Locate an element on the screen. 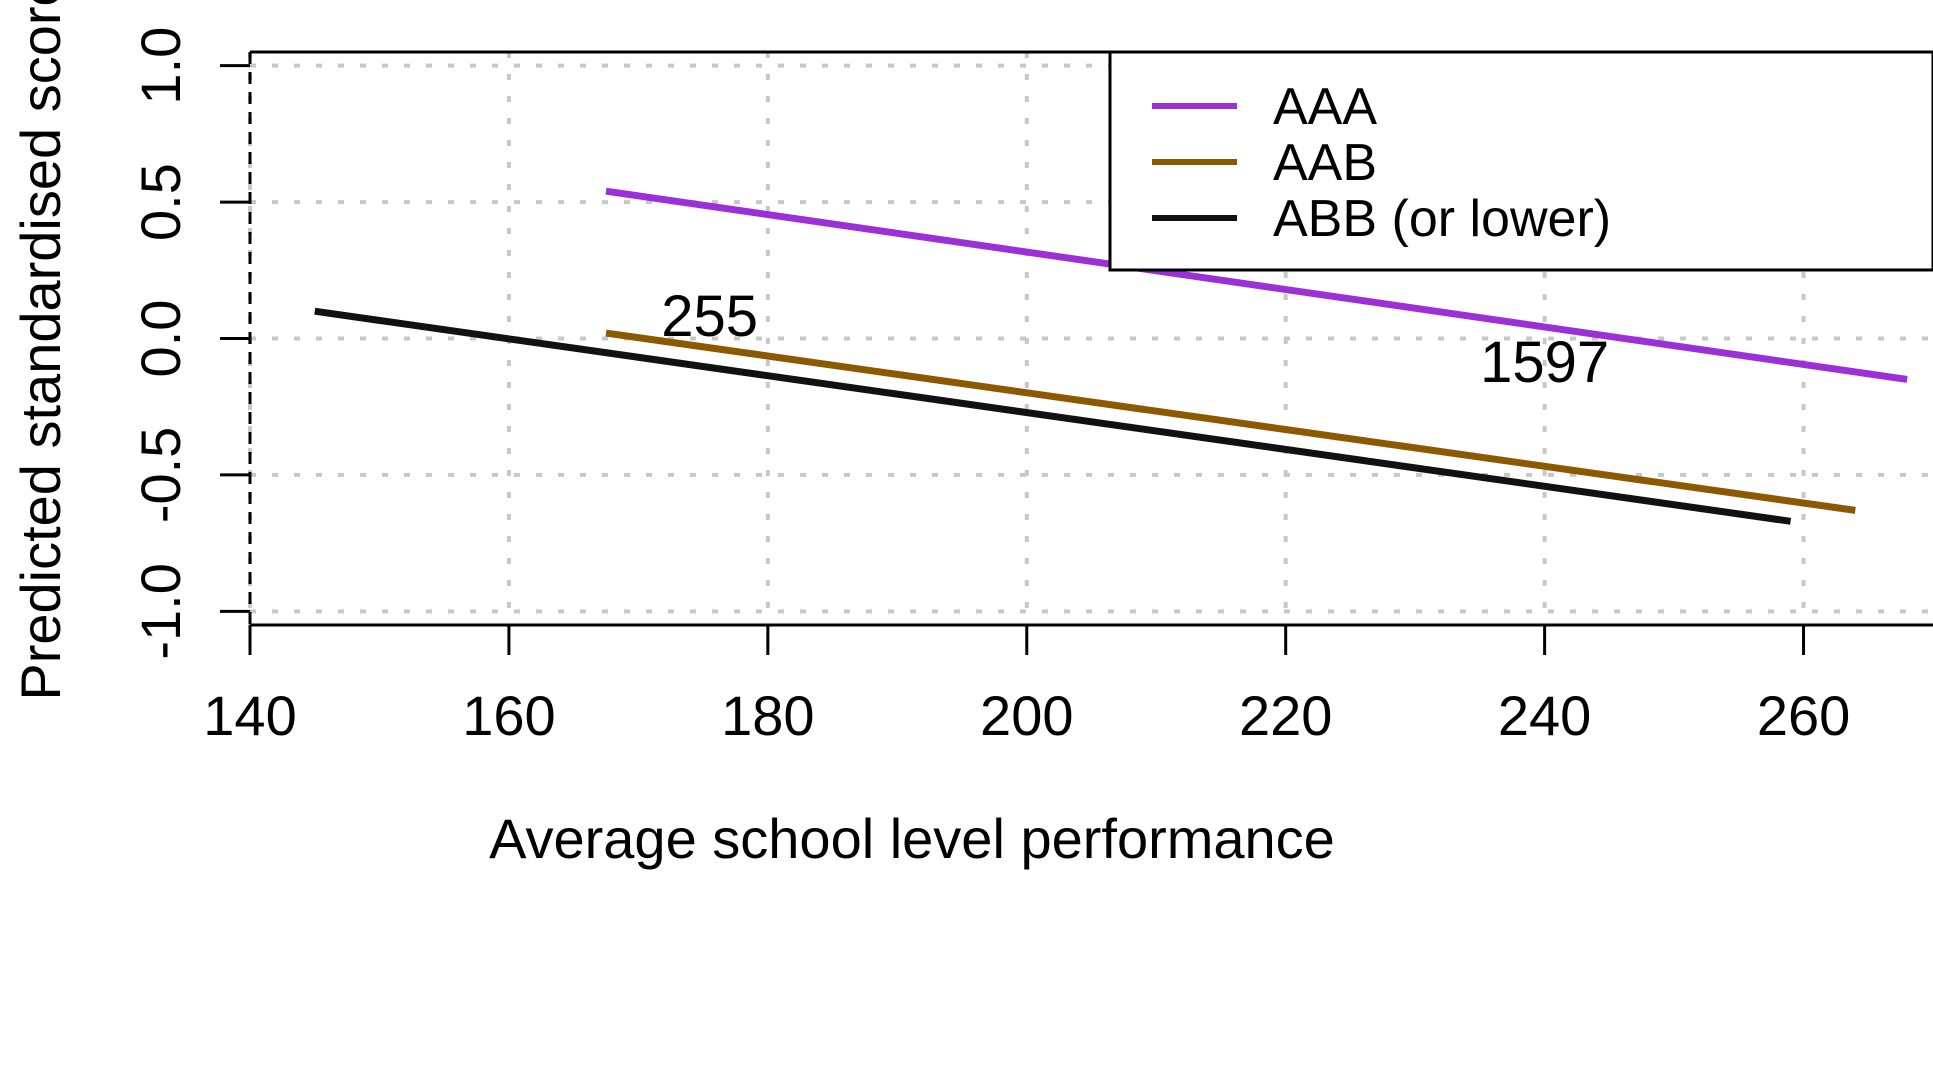 This screenshot has height=1066, width=1933. x-tick-label: 140 is located at coordinates (249, 715).